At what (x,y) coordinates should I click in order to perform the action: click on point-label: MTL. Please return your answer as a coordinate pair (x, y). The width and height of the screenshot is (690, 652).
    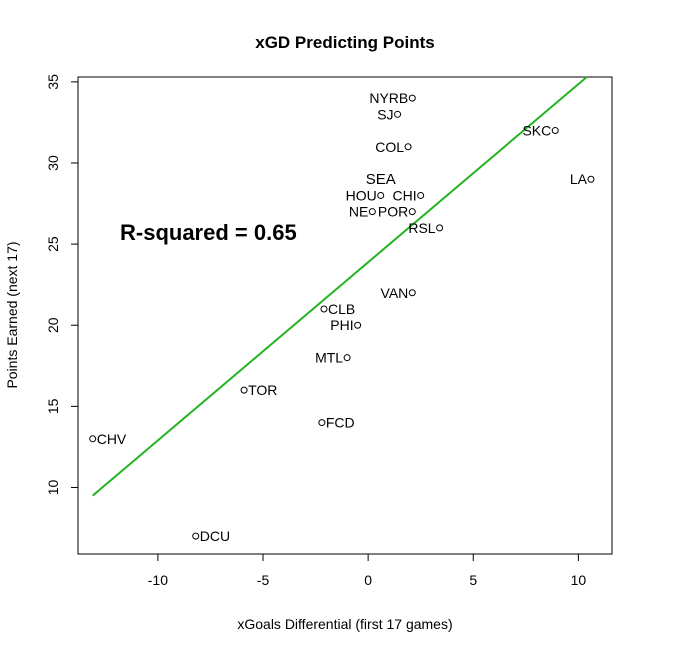
    Looking at the image, I should click on (329, 358).